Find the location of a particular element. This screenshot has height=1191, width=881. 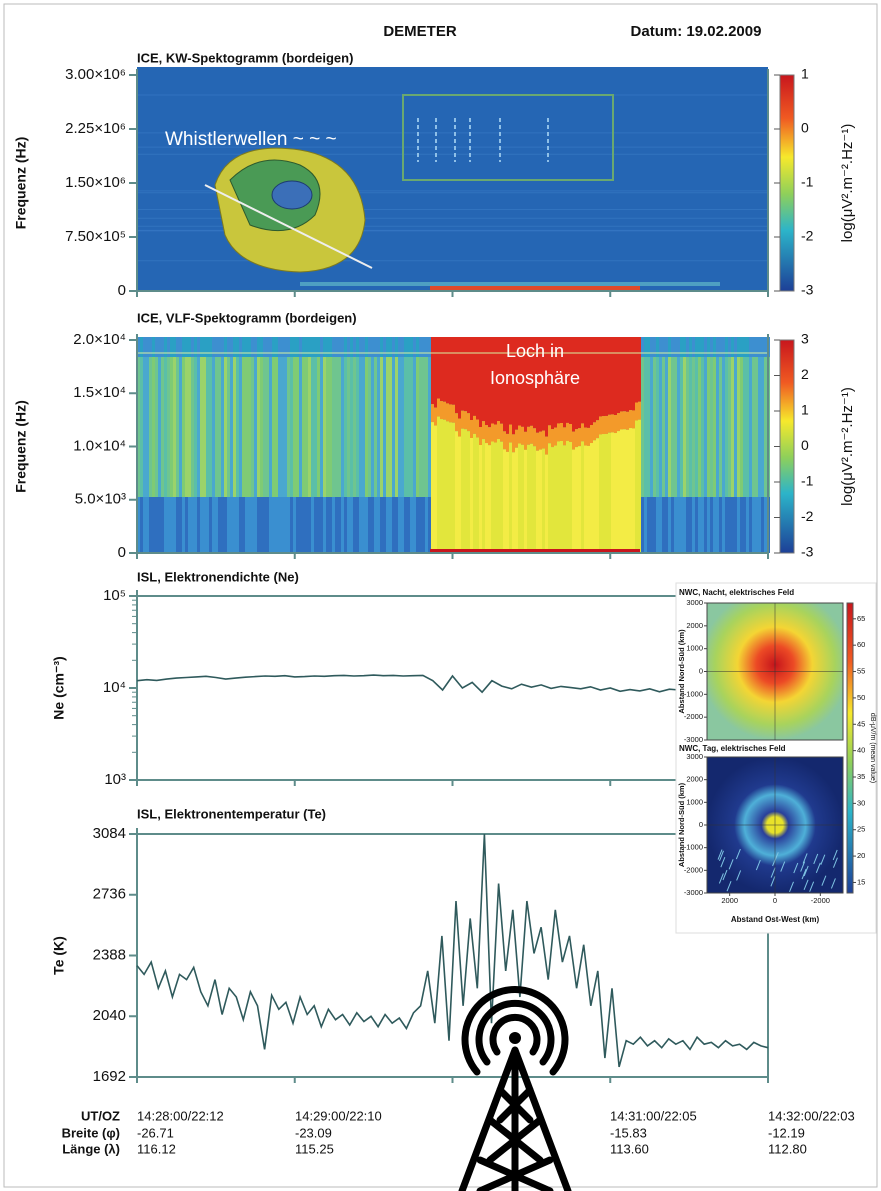

map-y-tick-label: 1000 is located at coordinates (694, 648).